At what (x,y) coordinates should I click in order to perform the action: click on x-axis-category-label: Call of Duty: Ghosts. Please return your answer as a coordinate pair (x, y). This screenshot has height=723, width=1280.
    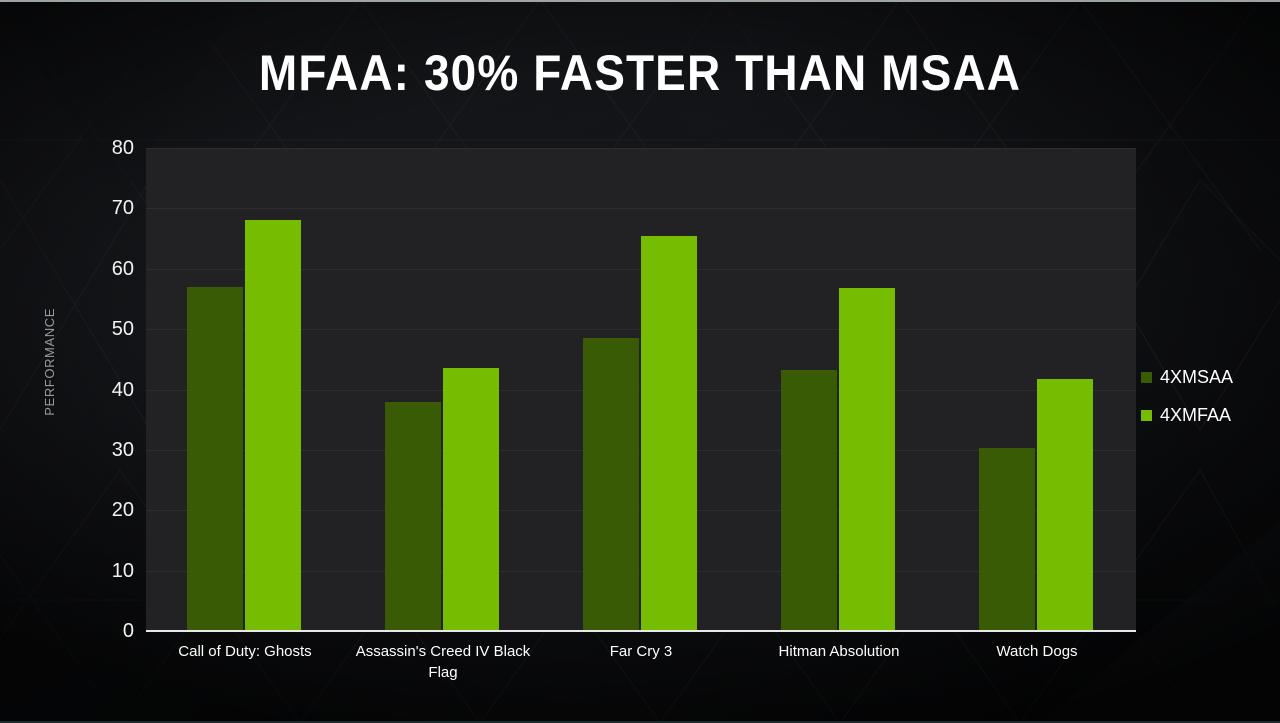
    Looking at the image, I should click on (245, 651).